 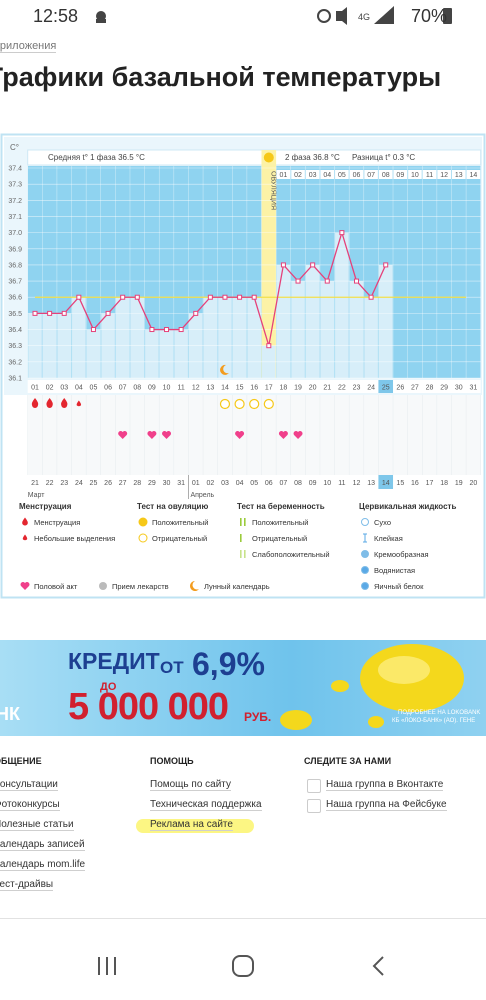 What do you see at coordinates (190, 785) in the screenshot?
I see `footer-link: Помощь по сайту` at bounding box center [190, 785].